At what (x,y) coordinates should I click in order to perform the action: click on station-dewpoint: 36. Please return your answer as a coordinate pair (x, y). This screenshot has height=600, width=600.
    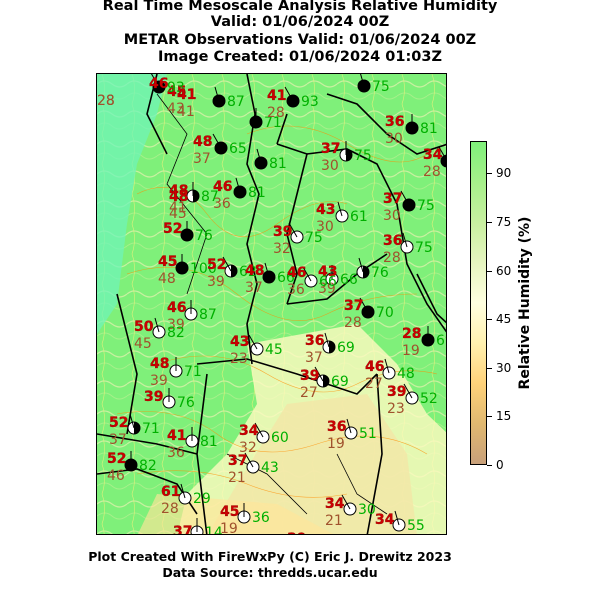
    Looking at the image, I should click on (296, 290).